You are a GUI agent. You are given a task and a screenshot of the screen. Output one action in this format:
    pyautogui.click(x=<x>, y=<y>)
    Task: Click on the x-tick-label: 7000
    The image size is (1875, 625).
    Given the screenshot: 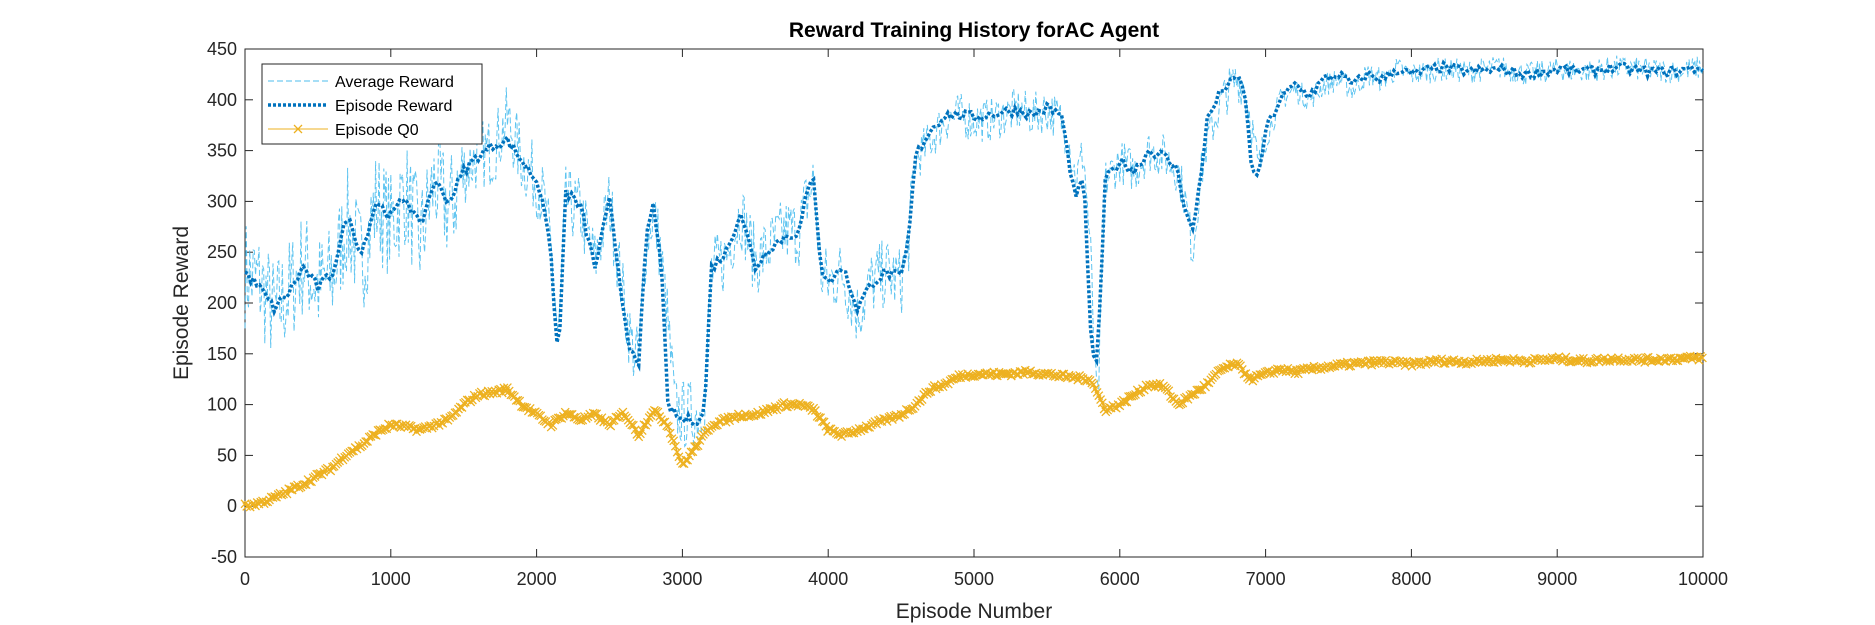 What is the action you would take?
    pyautogui.click(x=1266, y=579)
    